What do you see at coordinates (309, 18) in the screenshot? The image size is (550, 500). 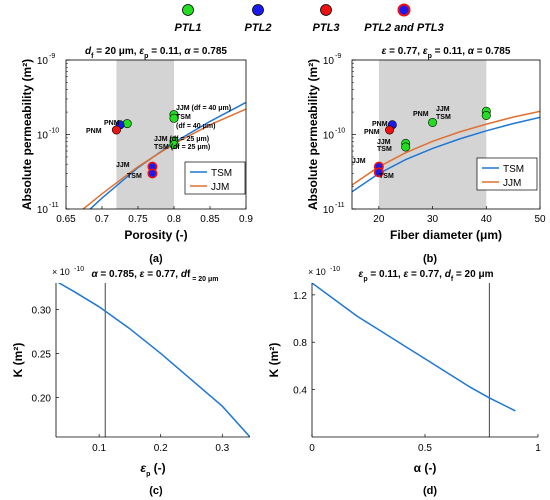 I see `top-legend: PTL1 PTL2 PTL3 PTL2 and PTL3` at bounding box center [309, 18].